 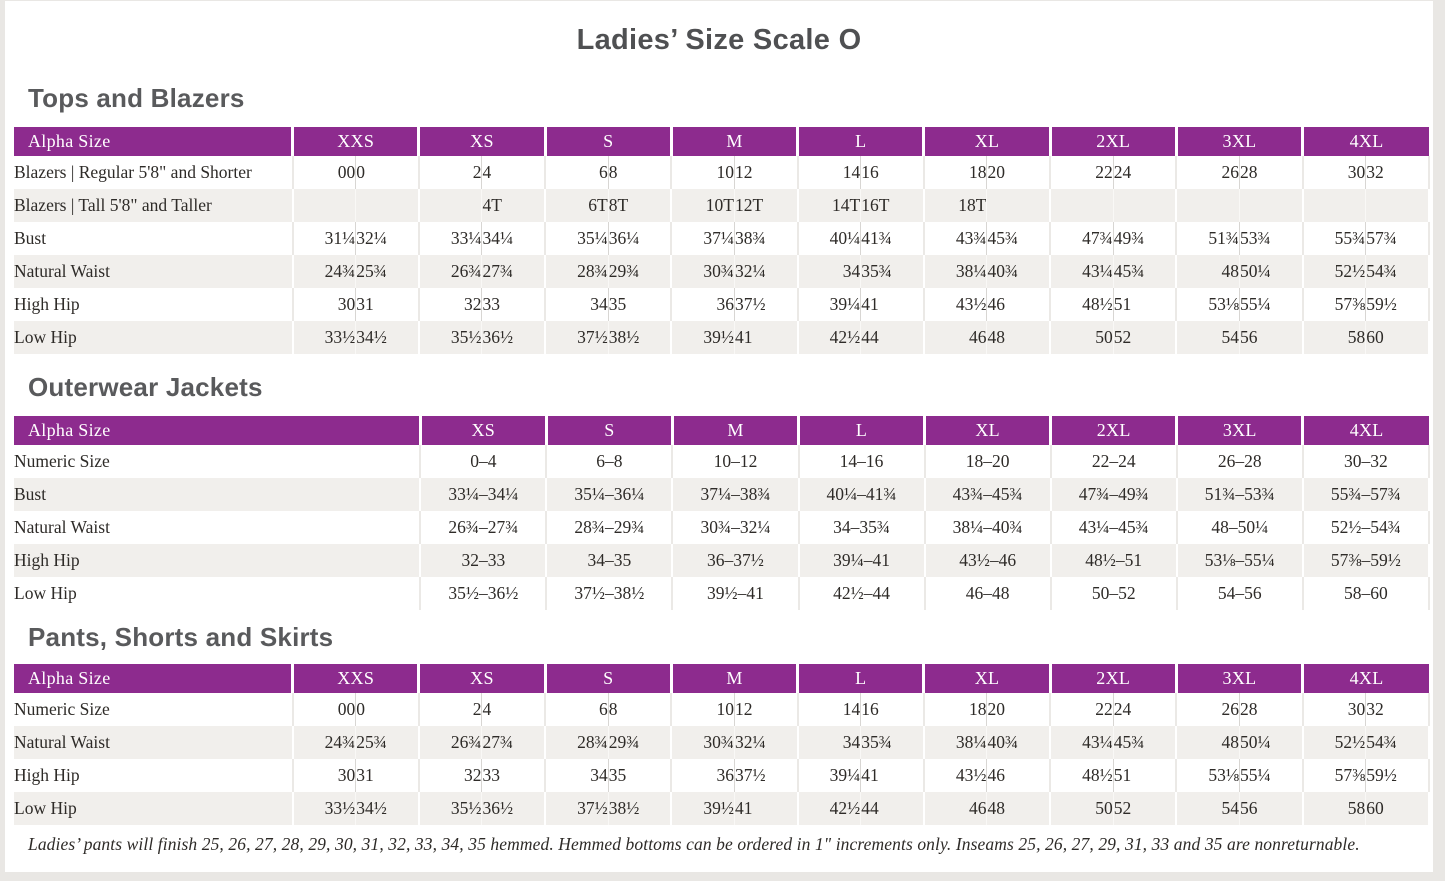 What do you see at coordinates (449, 238) in the screenshot?
I see `size-value: 33¼` at bounding box center [449, 238].